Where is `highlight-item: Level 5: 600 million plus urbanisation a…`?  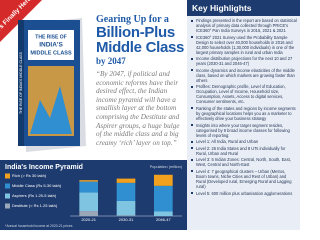
highlight-item: Level 5: 600 million plus urbanisation a… is located at coordinates (244, 193).